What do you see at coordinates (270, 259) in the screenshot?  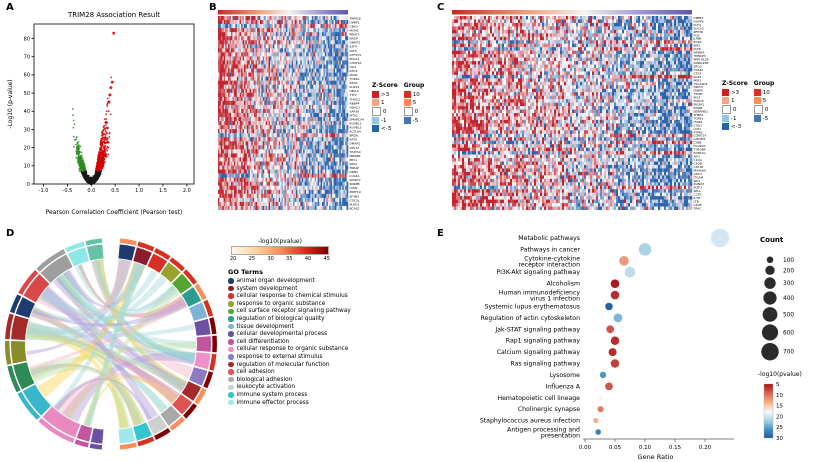 I see `colorbar-tick: 30` at bounding box center [270, 259].